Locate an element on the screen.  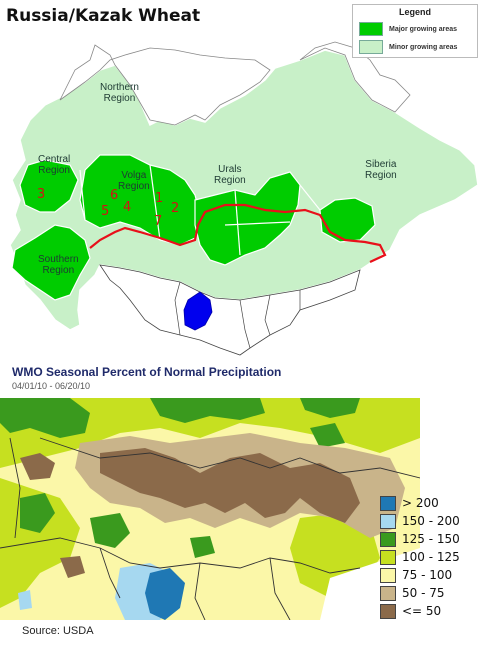
label-southern-region: Southern Region is located at coordinates (58, 265).